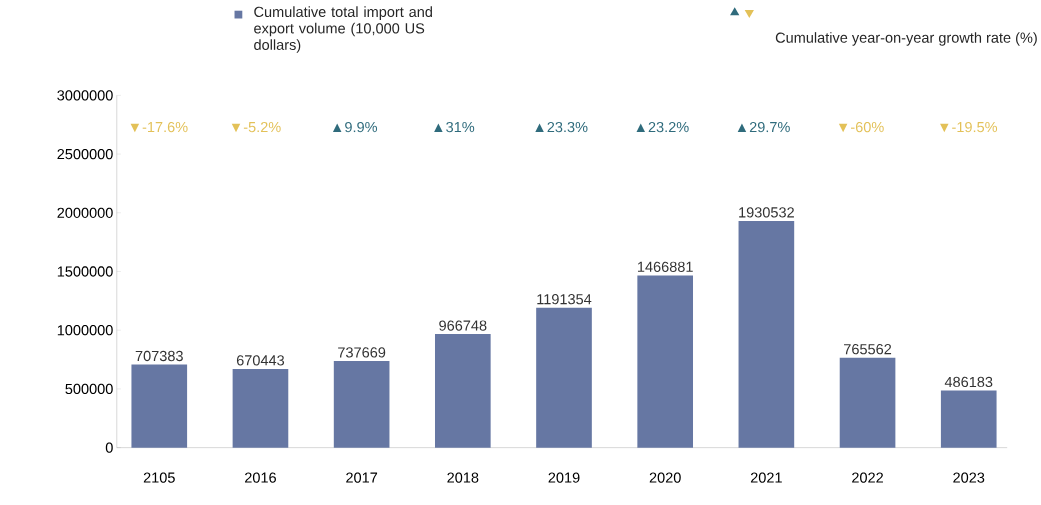 Image resolution: width=1041 pixels, height=505 pixels. Describe the element at coordinates (463, 325) in the screenshot. I see `data-label: 966748` at that location.